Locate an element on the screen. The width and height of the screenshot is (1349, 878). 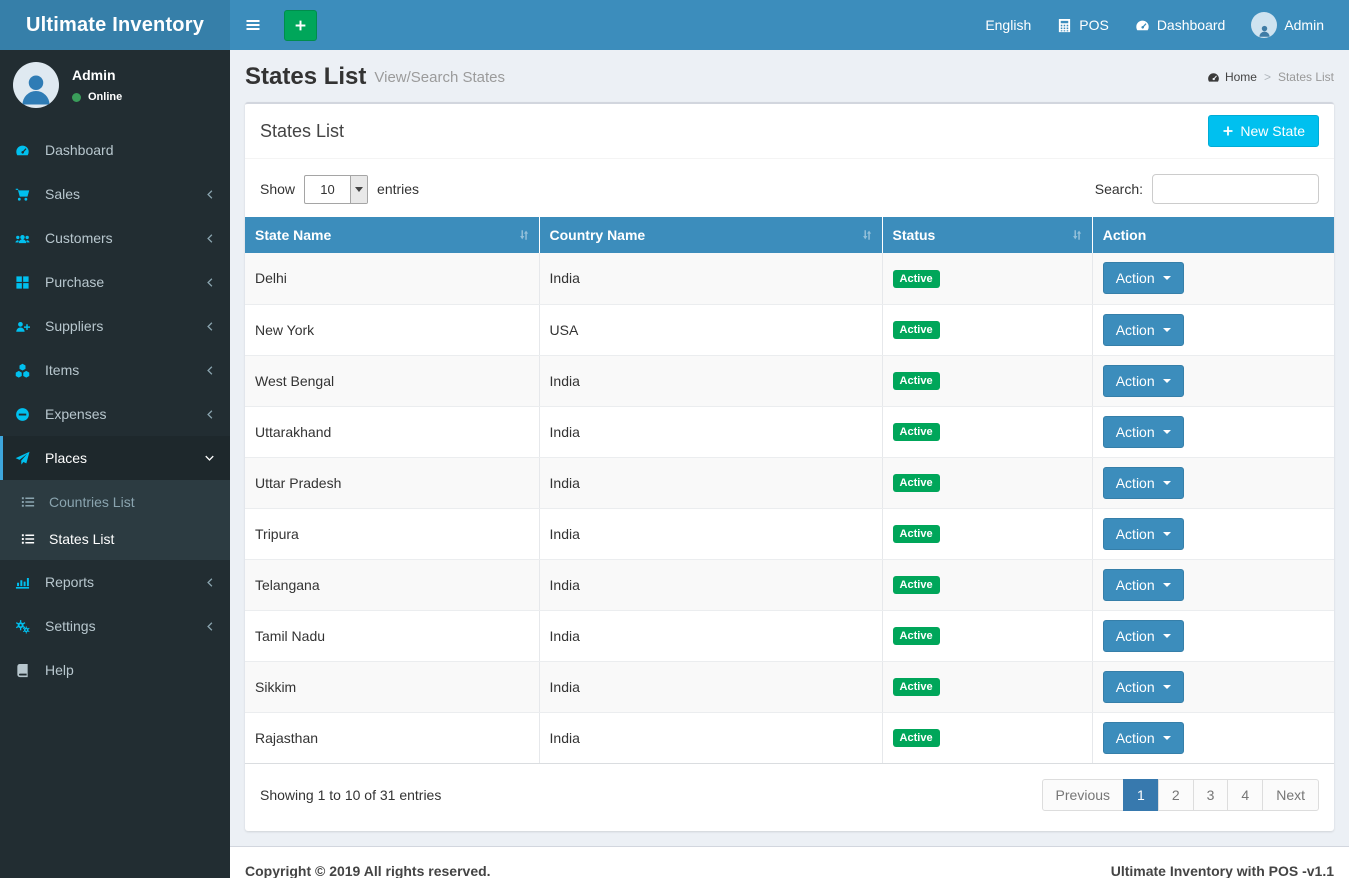
sidebar-subitem: States List is located at coordinates (115, 538).